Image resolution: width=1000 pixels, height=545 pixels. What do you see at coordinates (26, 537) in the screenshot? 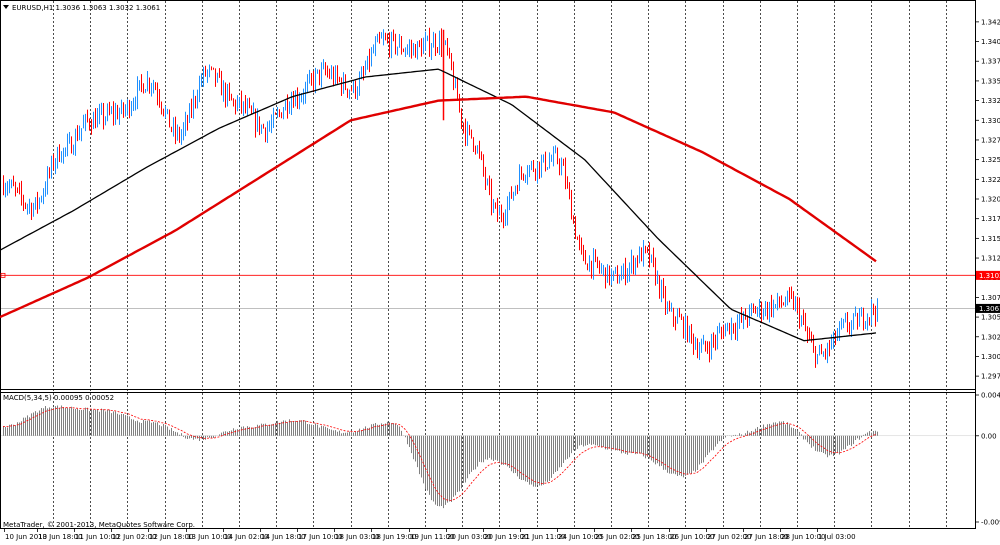
I see `time-tick-label: 10 Jun 2013` at bounding box center [26, 537].